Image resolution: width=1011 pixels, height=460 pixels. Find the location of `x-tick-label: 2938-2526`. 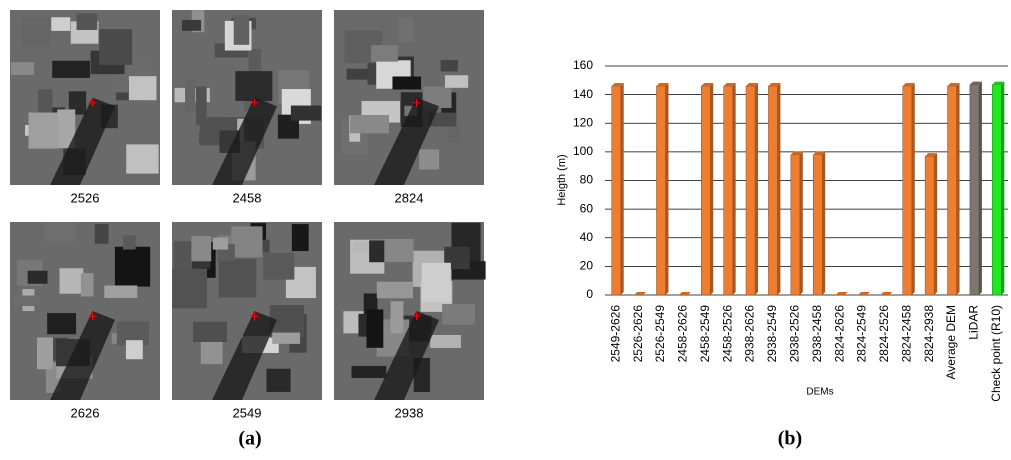

x-tick-label: 2938-2526 is located at coordinates (794, 334).